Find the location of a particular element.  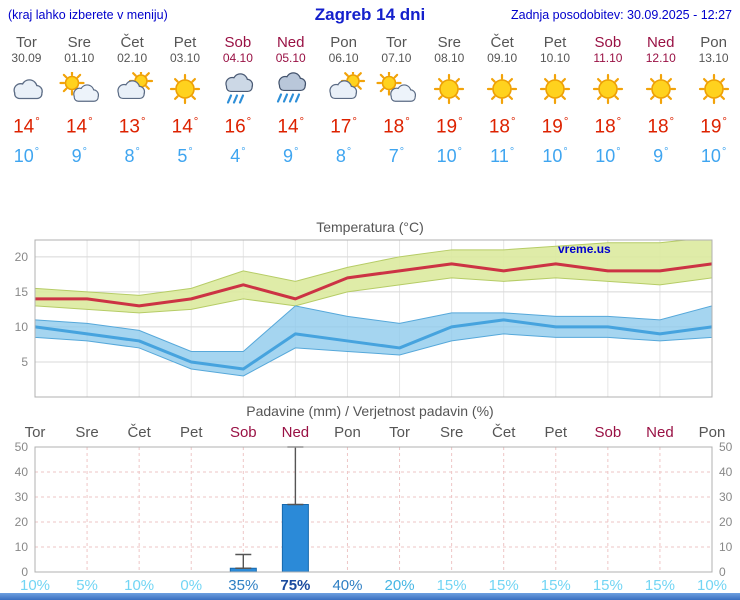

precip-probability: 75% is located at coordinates (295, 585).